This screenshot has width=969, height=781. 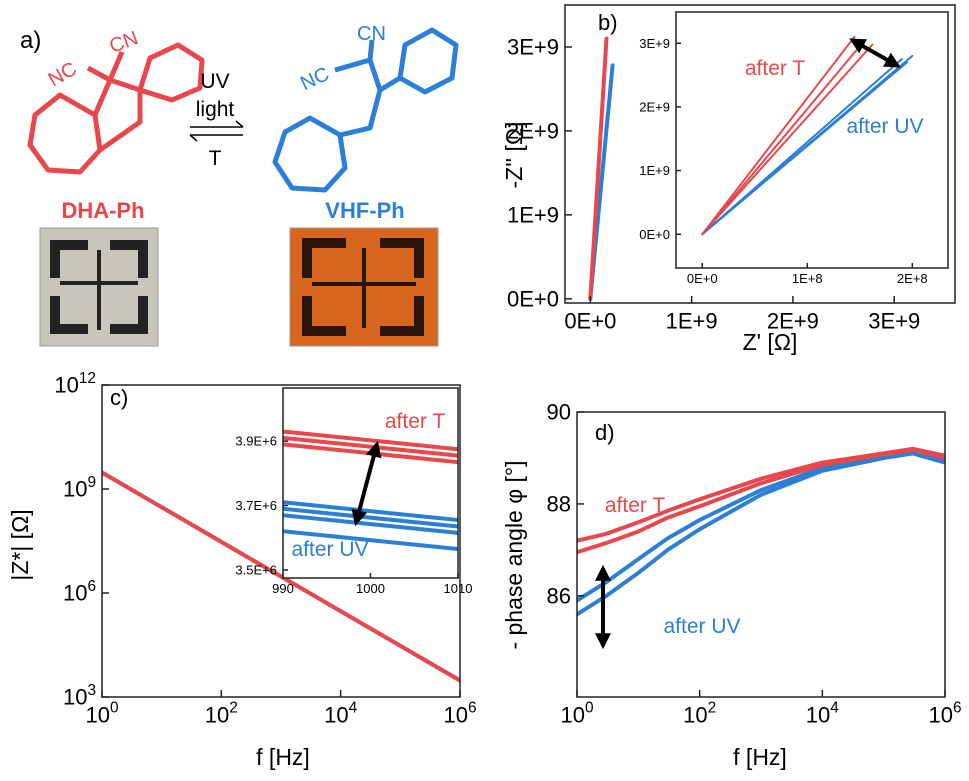 I want to click on tick-label: 1000, so click(x=370, y=588).